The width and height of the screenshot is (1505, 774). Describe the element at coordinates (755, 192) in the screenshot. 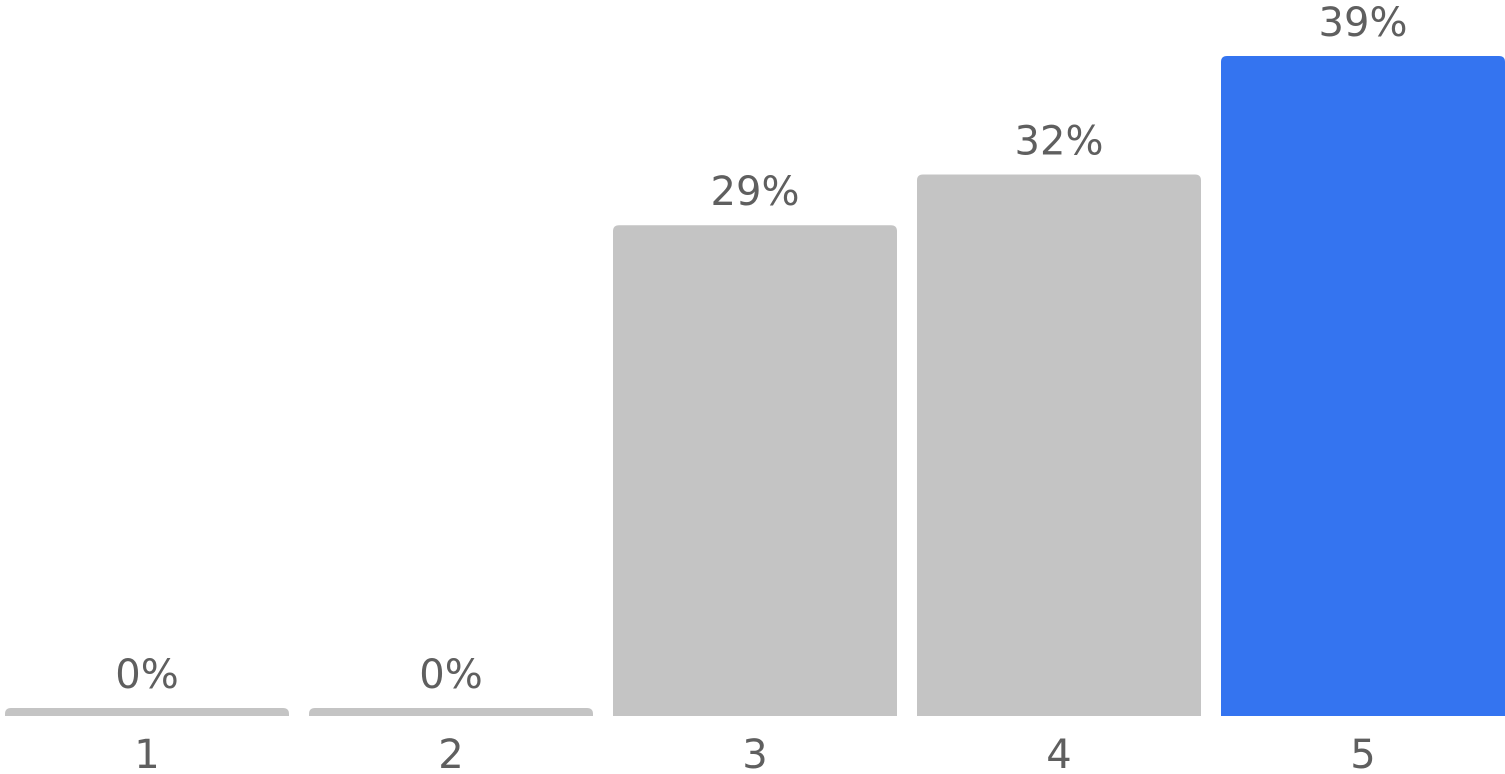

I see `value-label-3: 29%` at that location.